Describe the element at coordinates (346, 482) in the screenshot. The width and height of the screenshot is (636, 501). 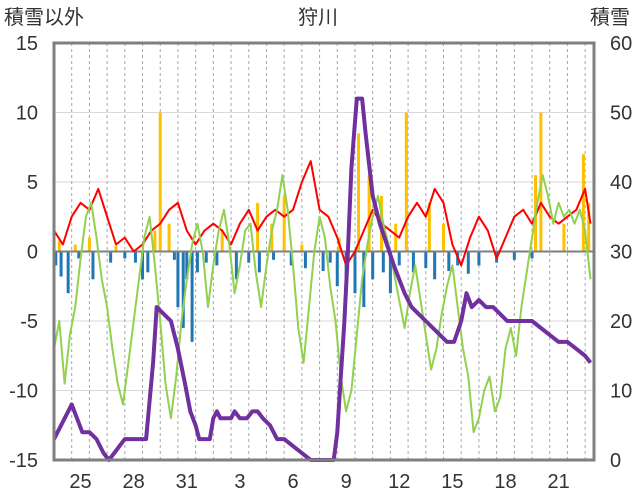
I see `x-tick-label: 9` at that location.